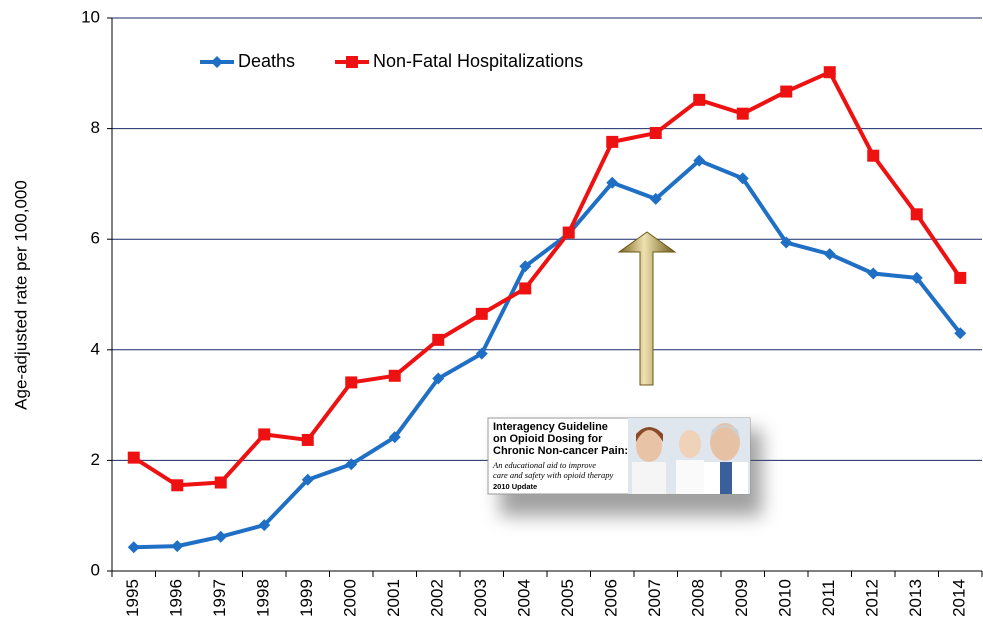  Describe the element at coordinates (95, 569) in the screenshot. I see `y-tick-label: 0` at that location.